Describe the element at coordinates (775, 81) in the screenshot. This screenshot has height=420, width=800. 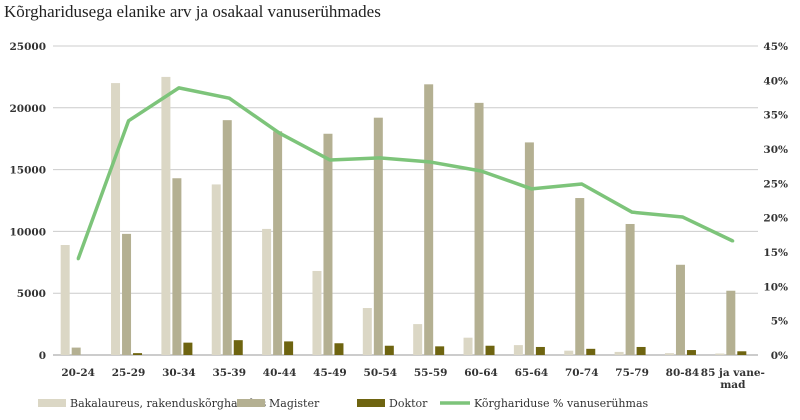
I see `y-right-tick-label: 40%` at that location.